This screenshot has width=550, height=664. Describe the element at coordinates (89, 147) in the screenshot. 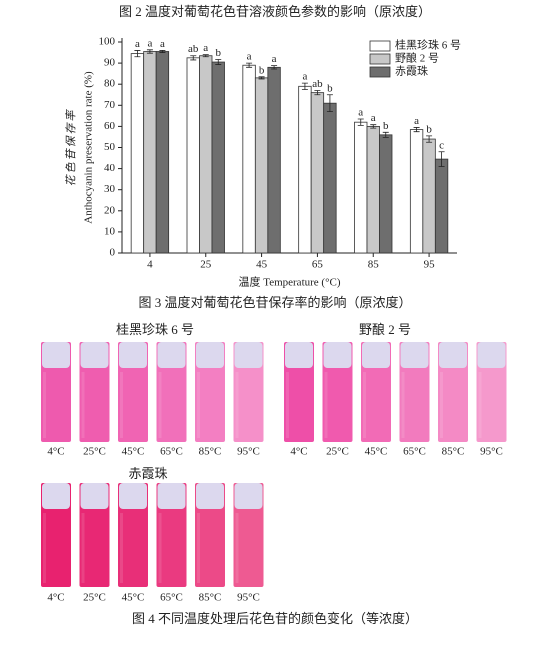

I see `y-axis-label: Anthocyanin preservation rate (%)` at that location.